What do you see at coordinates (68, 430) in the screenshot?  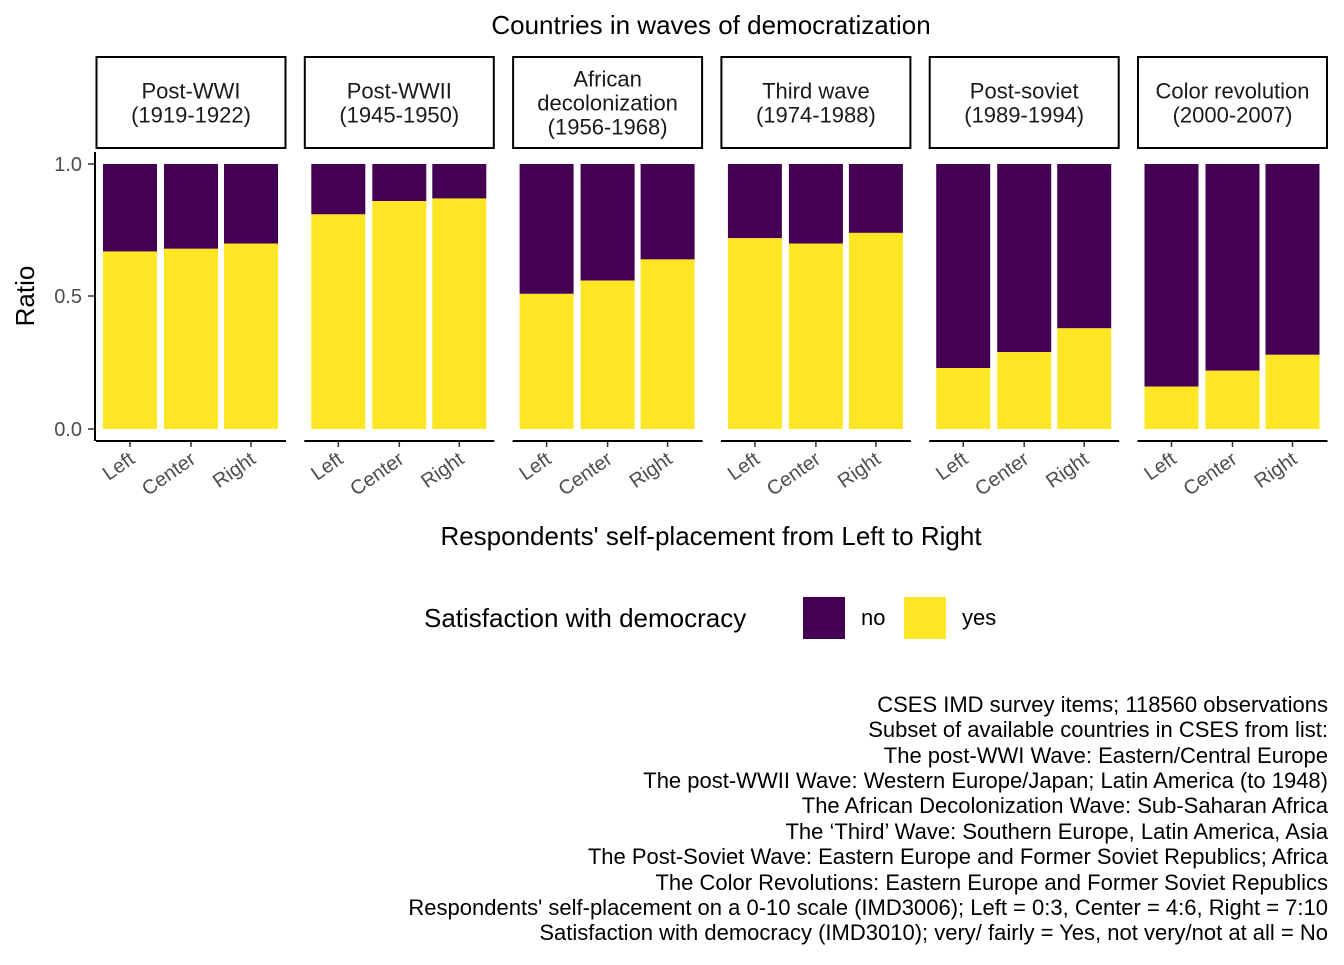 I see `y-tick-label: 0.0` at bounding box center [68, 430].